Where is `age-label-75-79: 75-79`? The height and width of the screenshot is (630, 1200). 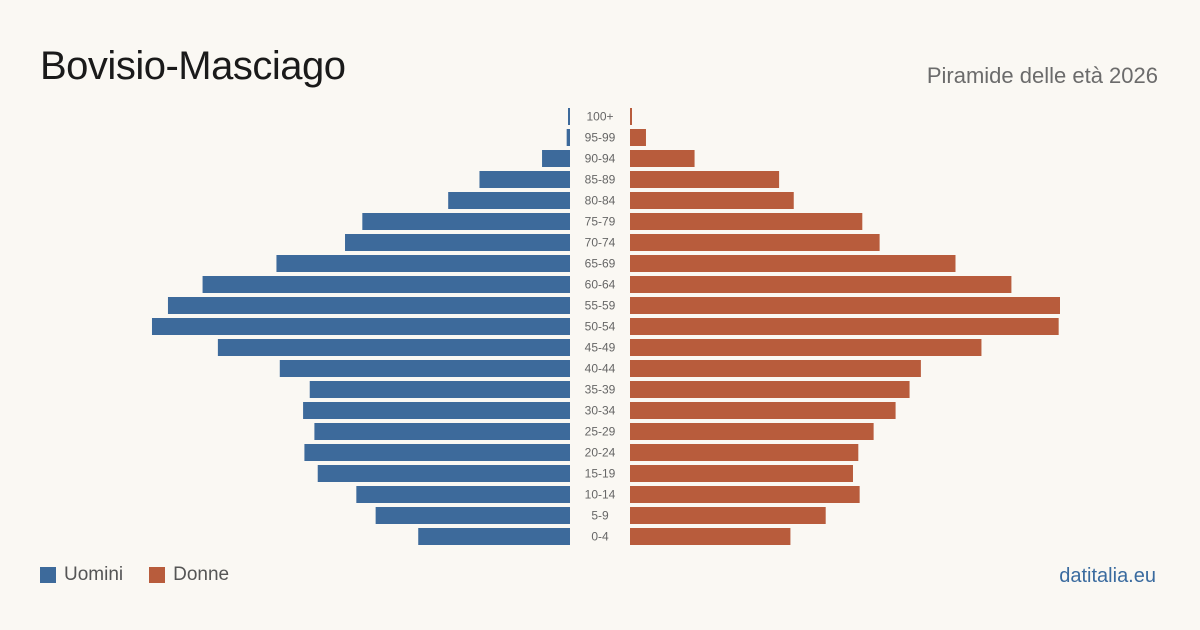 age-label-75-79: 75-79 is located at coordinates (600, 222).